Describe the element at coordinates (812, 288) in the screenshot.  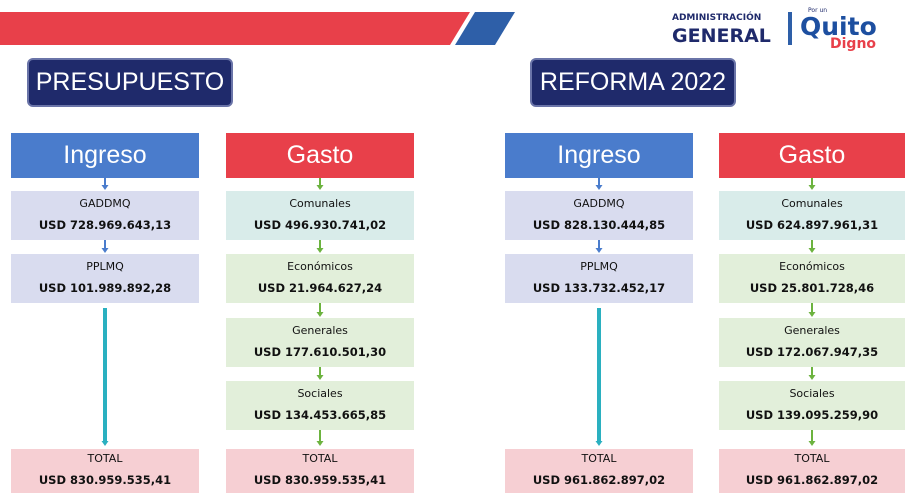
I see `item-amount: USD 25.801.728,46` at that location.